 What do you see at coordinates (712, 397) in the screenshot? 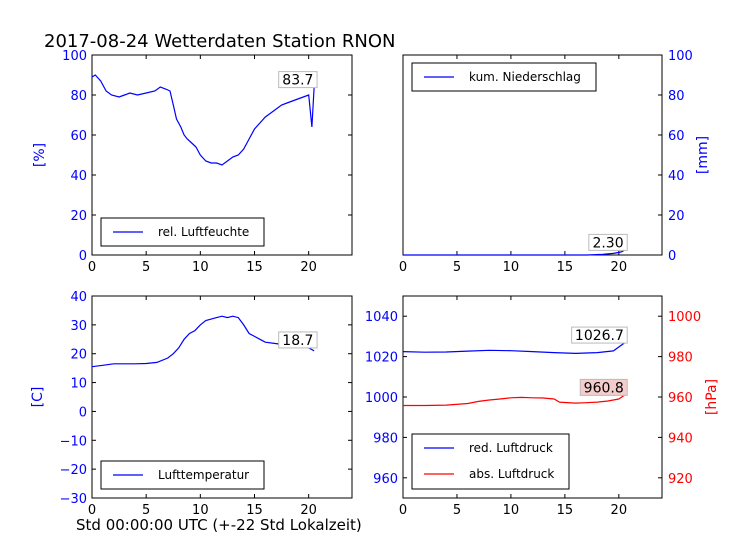
I see `y-axis-label-right: [hPa]` at bounding box center [712, 397].